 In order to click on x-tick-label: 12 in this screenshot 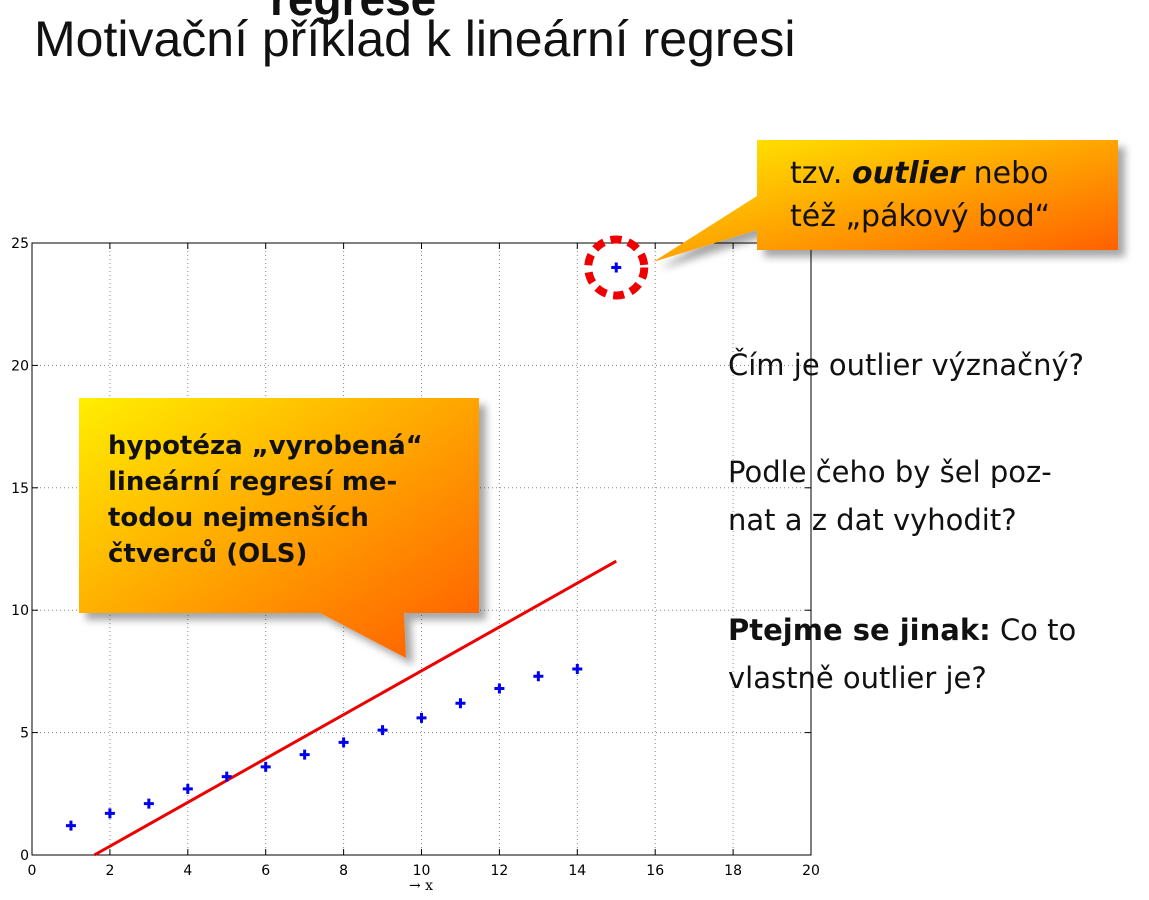, I will do `click(499, 871)`.